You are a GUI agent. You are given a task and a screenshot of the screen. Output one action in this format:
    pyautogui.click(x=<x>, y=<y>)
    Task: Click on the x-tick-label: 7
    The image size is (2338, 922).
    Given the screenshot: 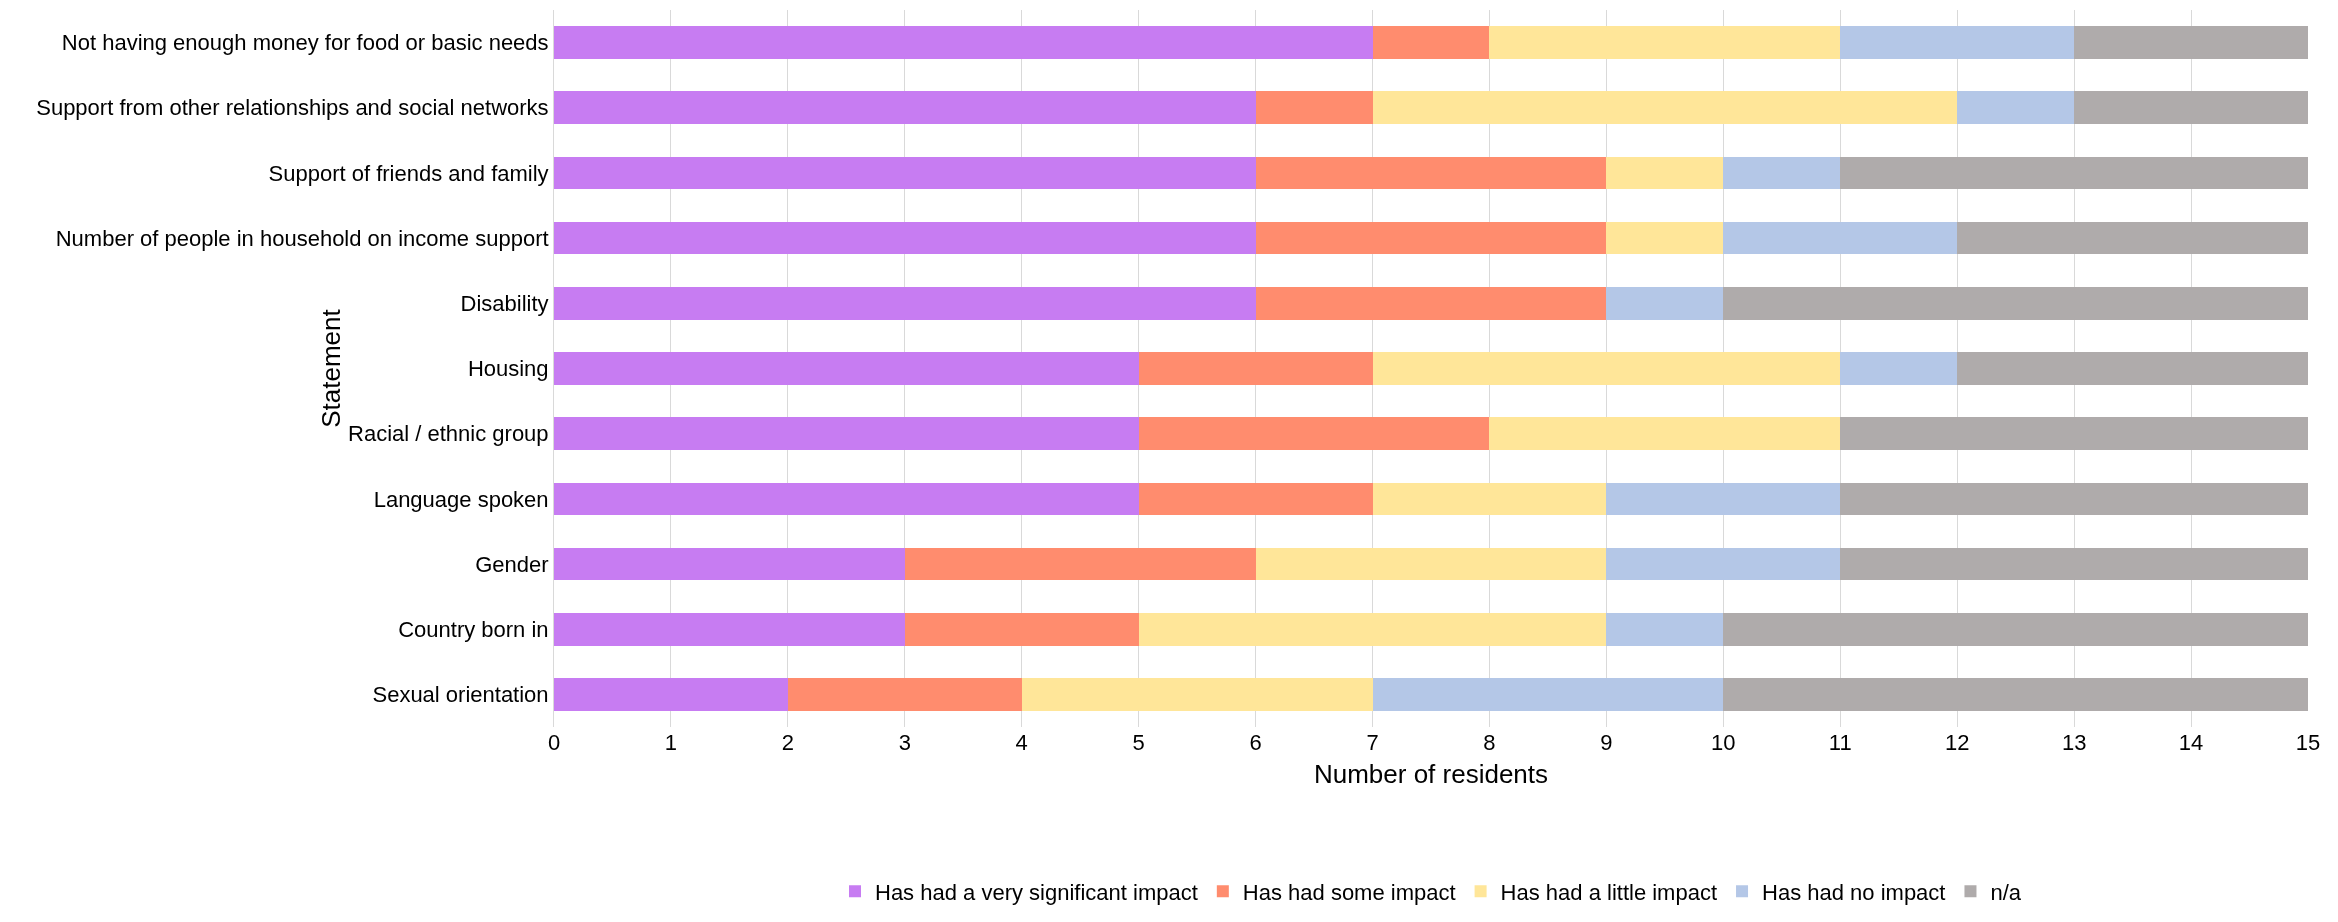 What is the action you would take?
    pyautogui.click(x=1372, y=742)
    